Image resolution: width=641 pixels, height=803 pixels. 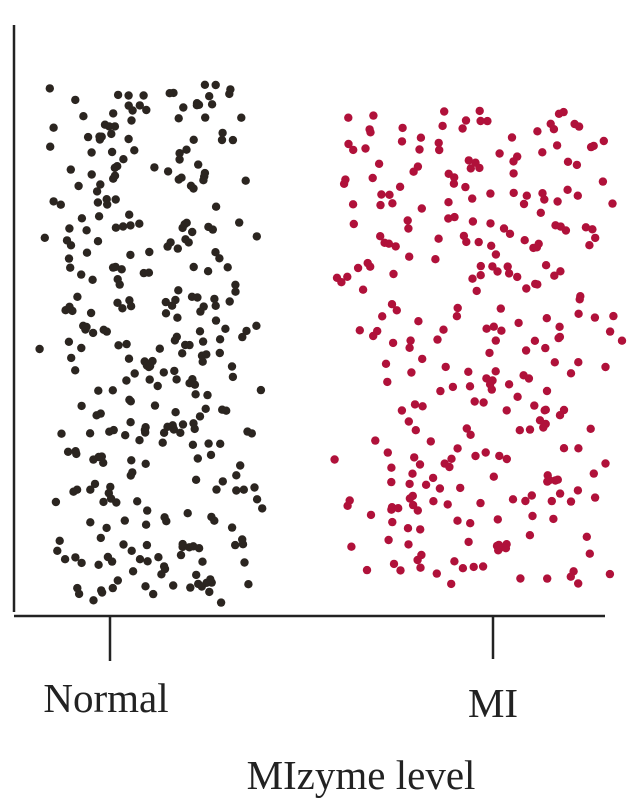 I want to click on category-label-normal: Normal, so click(x=105, y=698).